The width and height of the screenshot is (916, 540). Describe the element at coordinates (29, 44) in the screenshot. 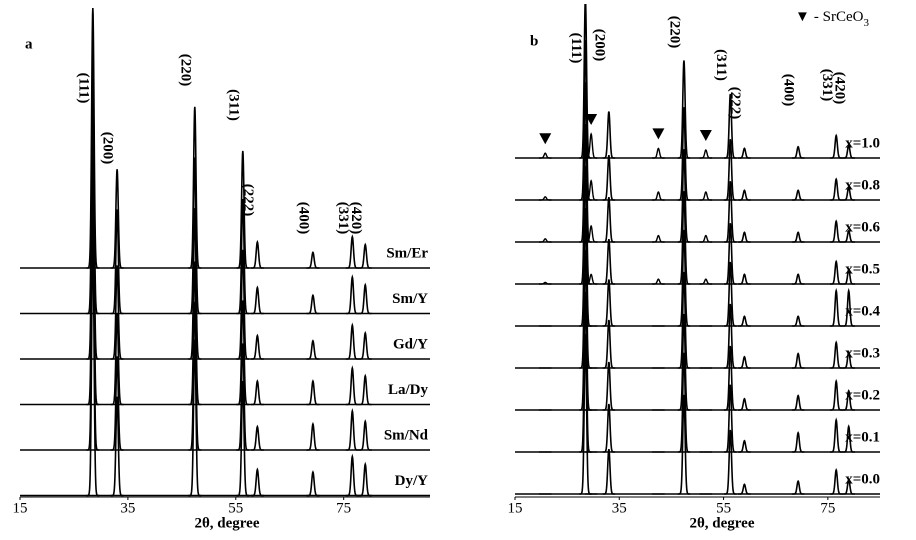

I see `panel-label: a` at that location.